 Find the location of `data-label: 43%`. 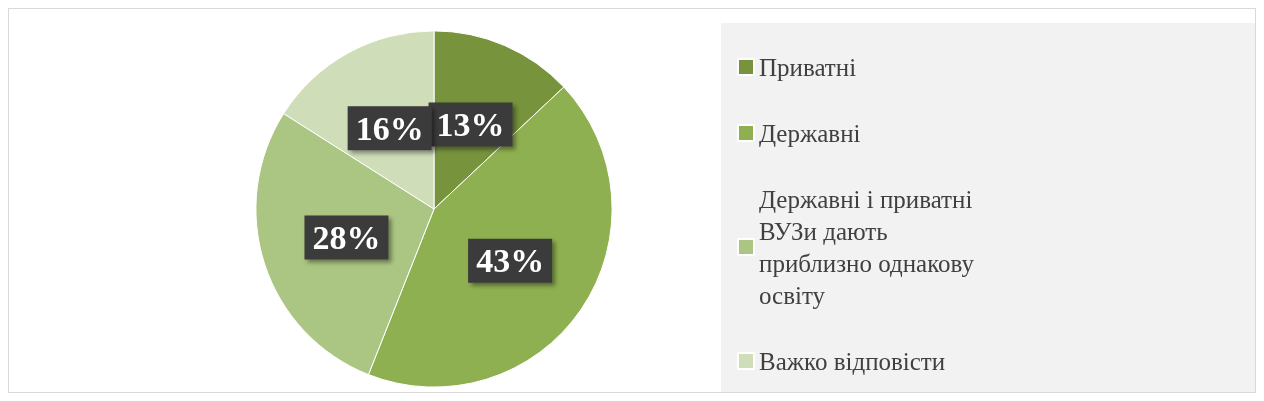

data-label: 43% is located at coordinates (510, 261).